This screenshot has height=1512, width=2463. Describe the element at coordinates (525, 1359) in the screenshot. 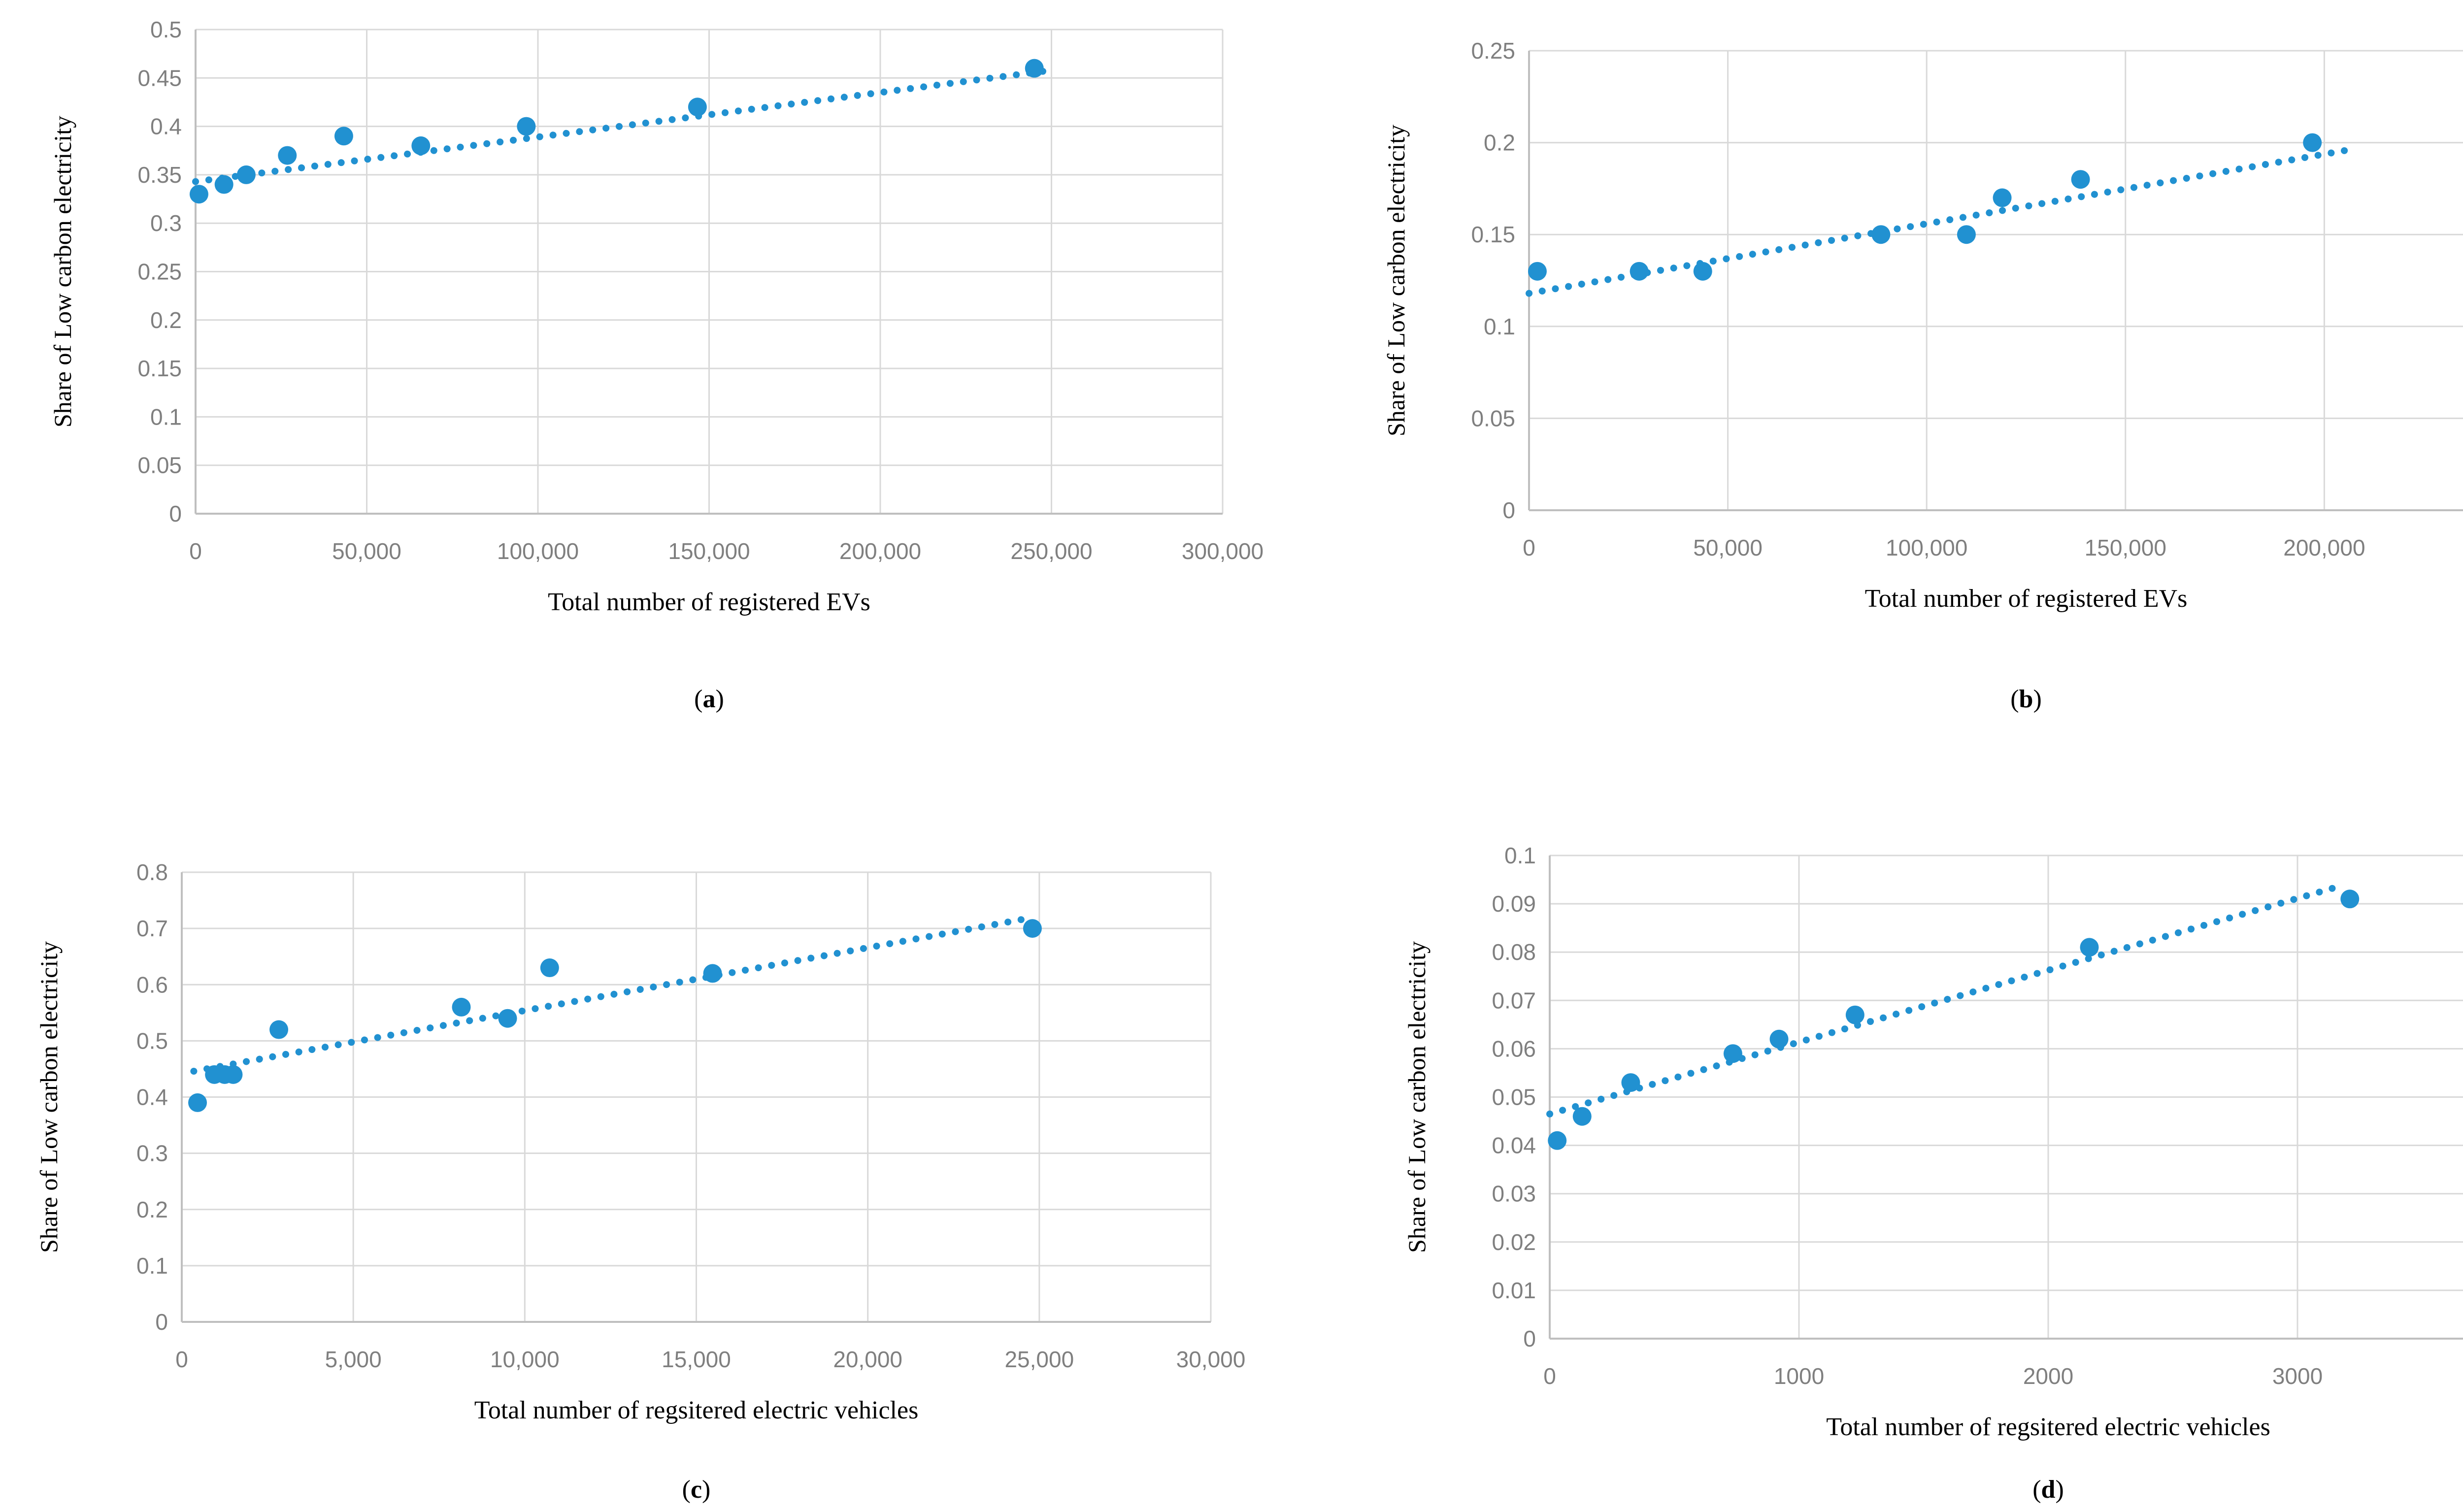

I see `x-tick-label: 10,000` at that location.